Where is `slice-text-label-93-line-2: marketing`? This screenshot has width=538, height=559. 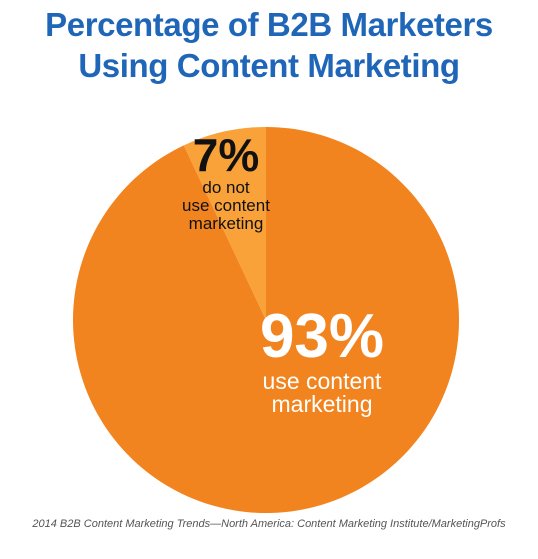
slice-text-label-93-line-2: marketing is located at coordinates (322, 404).